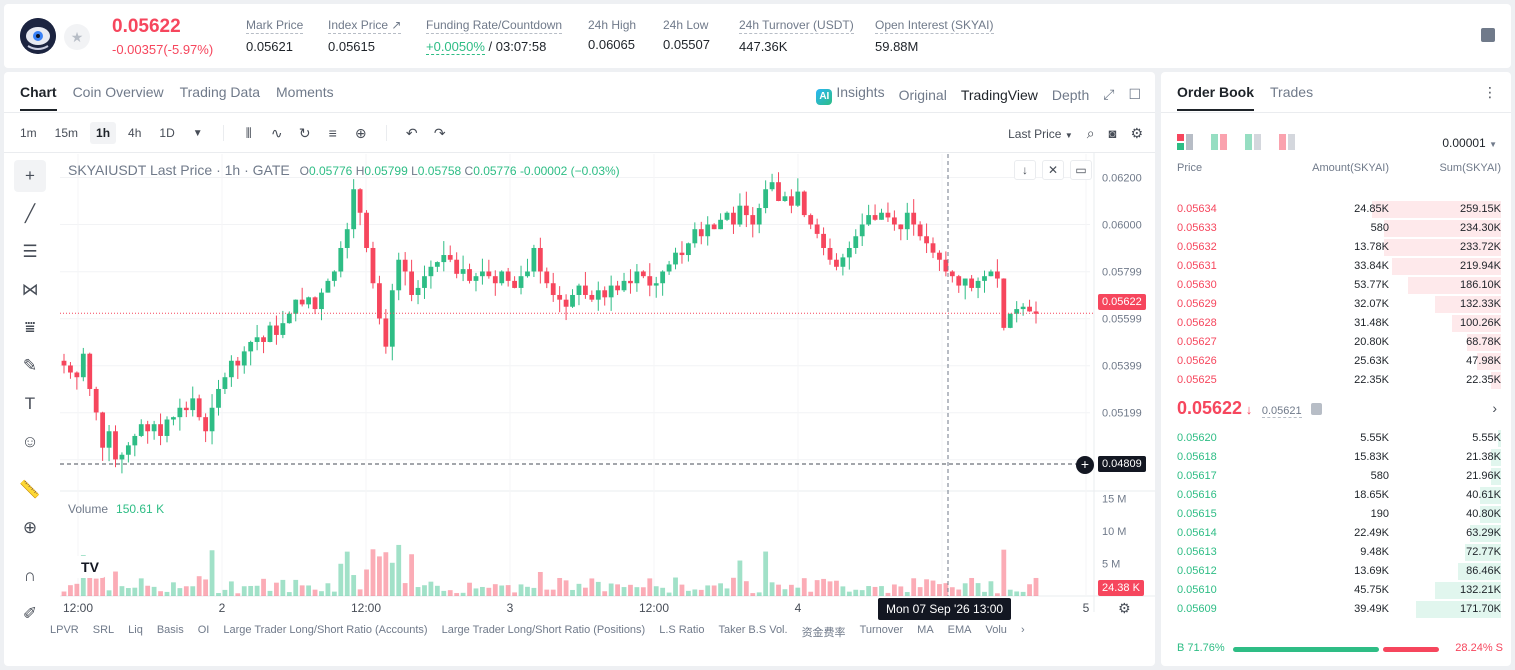  I want to click on ask-row: 0.05633 580 234.30K, so click(1336, 228).